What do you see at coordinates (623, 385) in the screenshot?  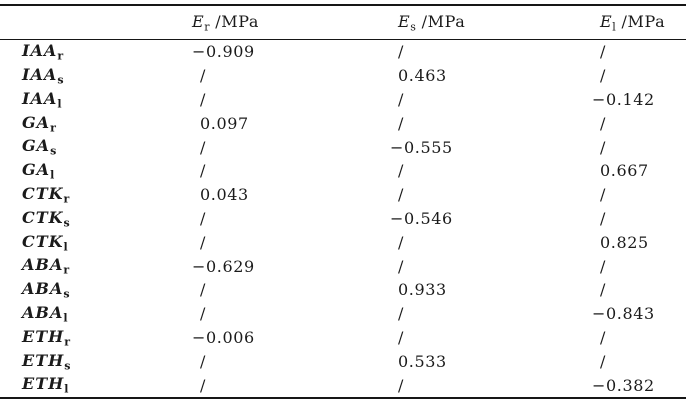 I see `cell-value: −0.382` at bounding box center [623, 385].